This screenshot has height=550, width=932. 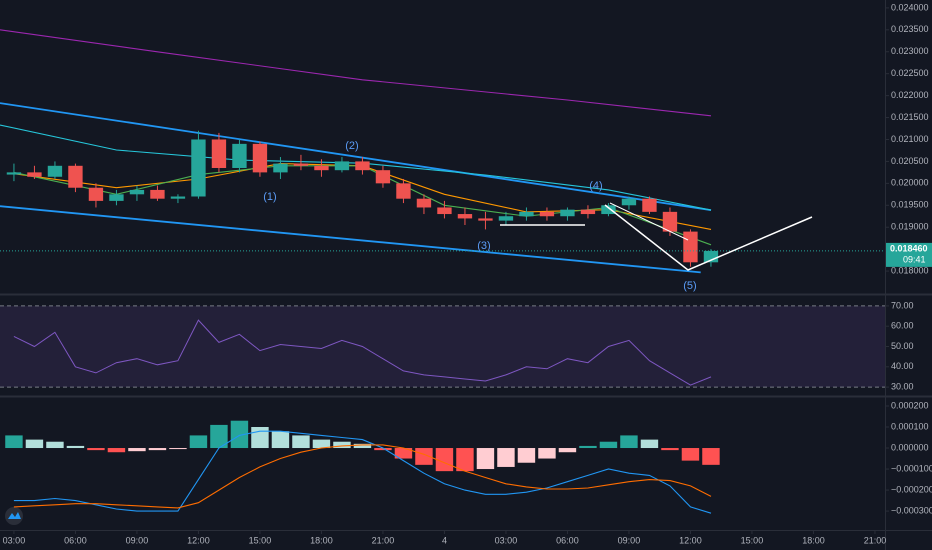 I want to click on y-tick-label: 0.000200, so click(x=910, y=405).